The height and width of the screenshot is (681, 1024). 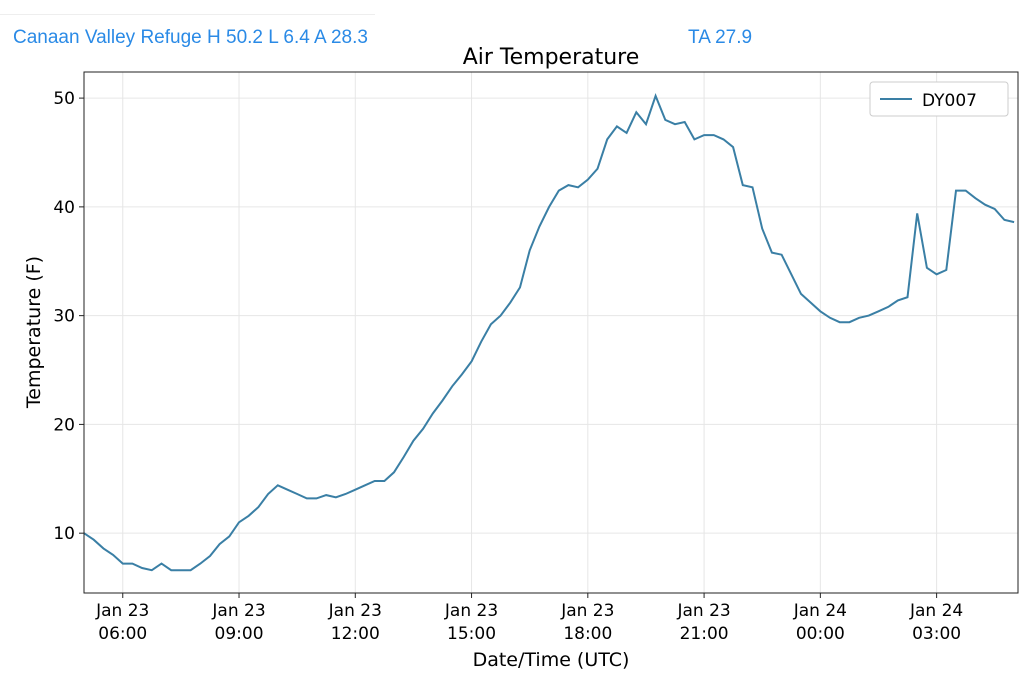 What do you see at coordinates (239, 634) in the screenshot?
I see `x-tick-label-time: 09:00` at bounding box center [239, 634].